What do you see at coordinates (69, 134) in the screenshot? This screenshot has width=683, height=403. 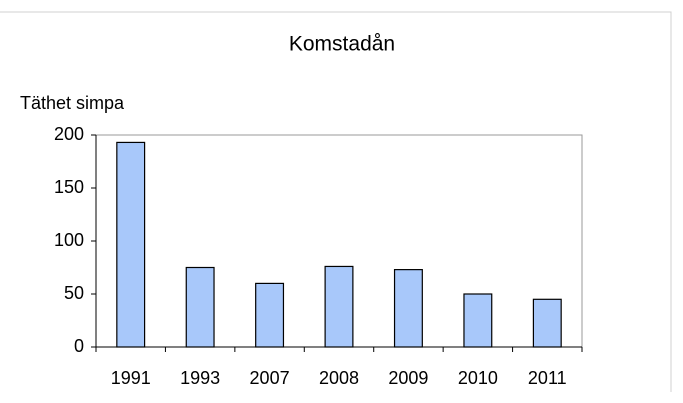 I see `y-tick-label: 200` at bounding box center [69, 134].